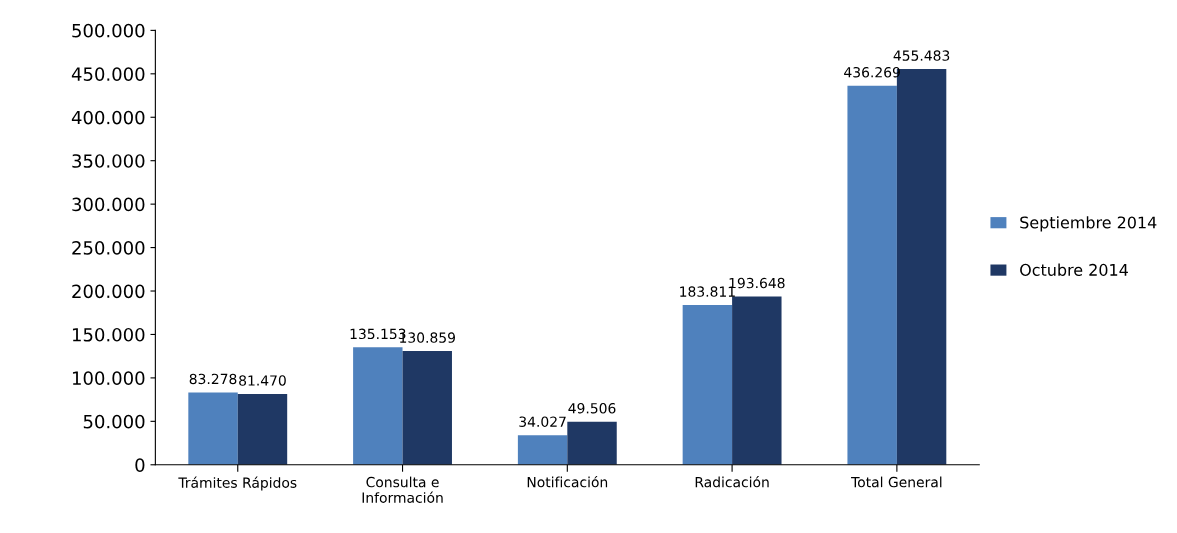 The image size is (1177, 533). Describe the element at coordinates (108, 117) in the screenshot. I see `y-tick-label: 400.000` at that location.